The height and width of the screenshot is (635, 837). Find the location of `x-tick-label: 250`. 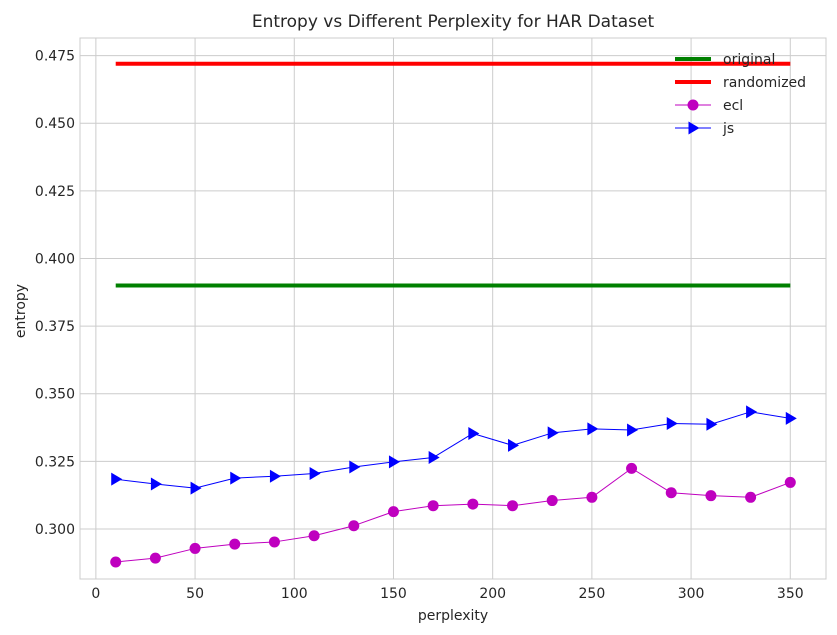

x-tick-label: 250 is located at coordinates (592, 594).